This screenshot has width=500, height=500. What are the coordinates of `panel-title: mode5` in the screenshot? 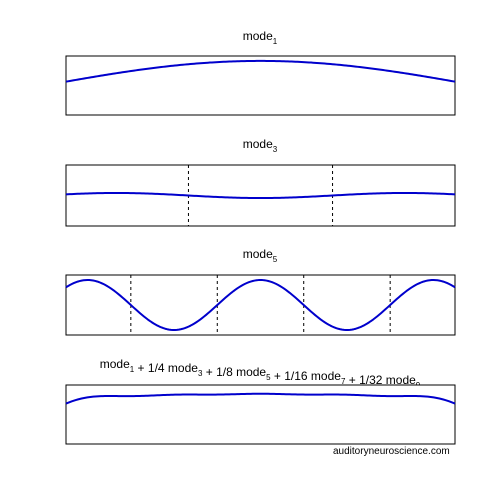 It's located at (260, 255).